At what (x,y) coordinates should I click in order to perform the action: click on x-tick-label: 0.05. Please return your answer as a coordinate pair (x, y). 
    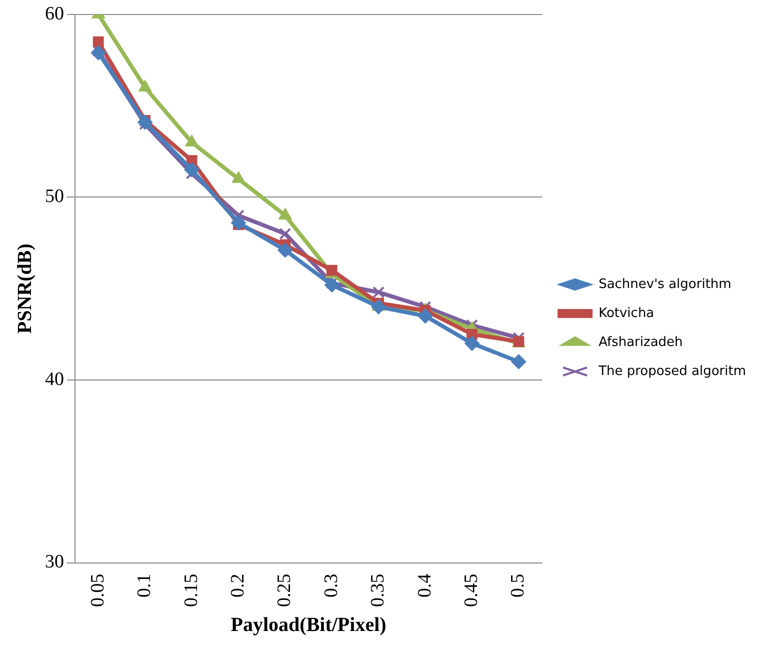
    Looking at the image, I should click on (97, 590).